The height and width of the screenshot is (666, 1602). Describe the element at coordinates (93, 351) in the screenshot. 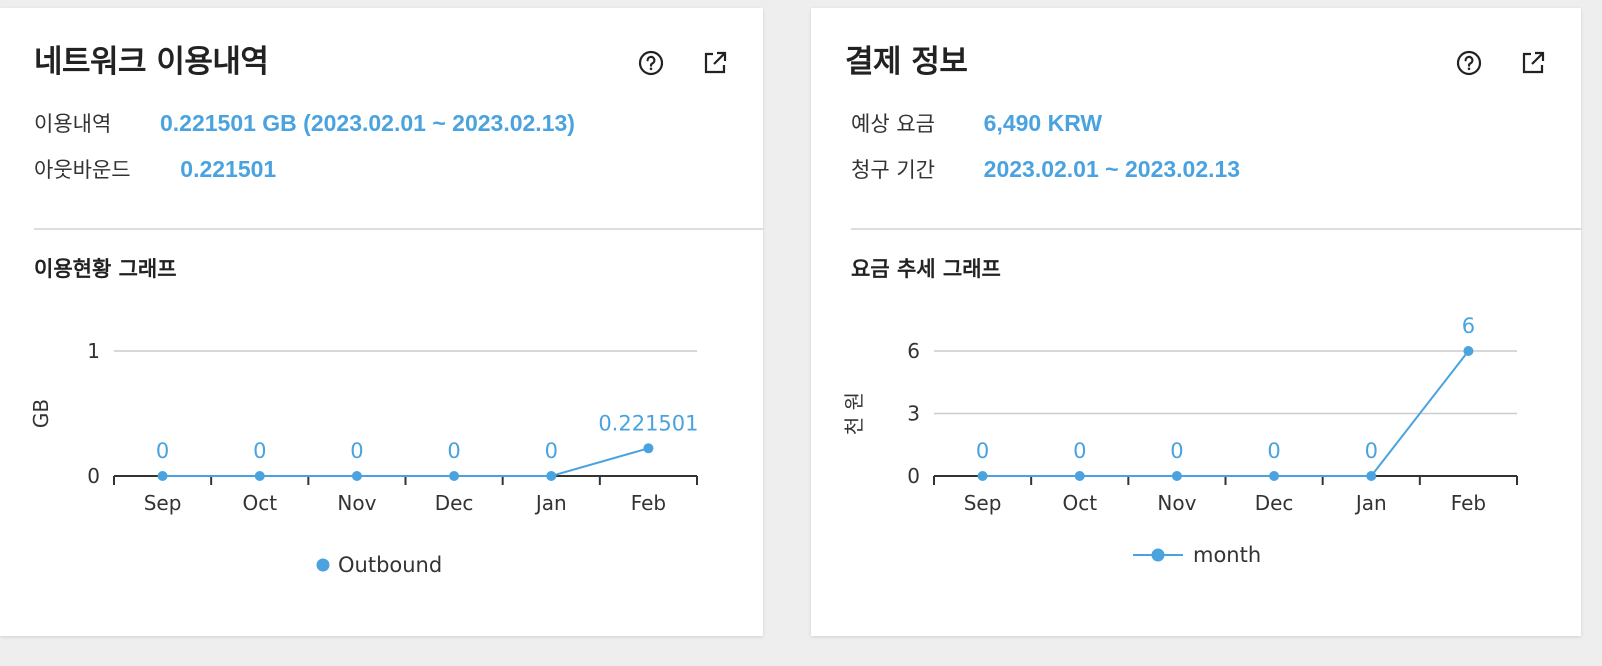

I see `y-tick-label: 1` at that location.